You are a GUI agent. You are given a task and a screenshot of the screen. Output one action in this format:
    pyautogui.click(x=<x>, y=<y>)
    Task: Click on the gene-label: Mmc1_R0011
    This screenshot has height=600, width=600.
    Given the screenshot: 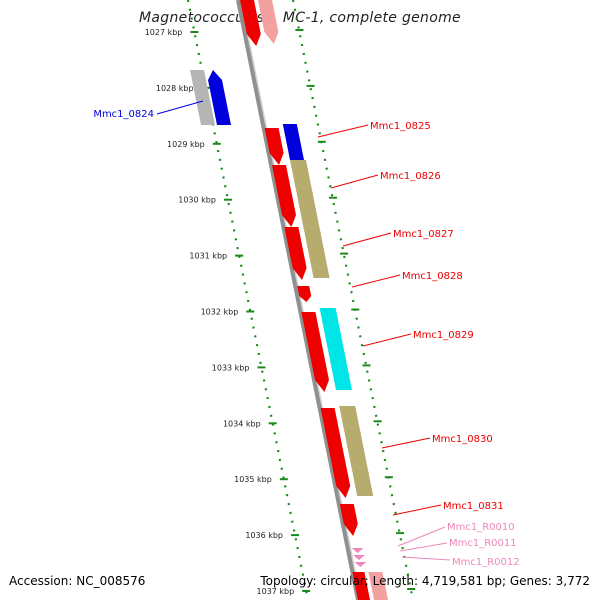 What is the action you would take?
    pyautogui.click(x=483, y=543)
    